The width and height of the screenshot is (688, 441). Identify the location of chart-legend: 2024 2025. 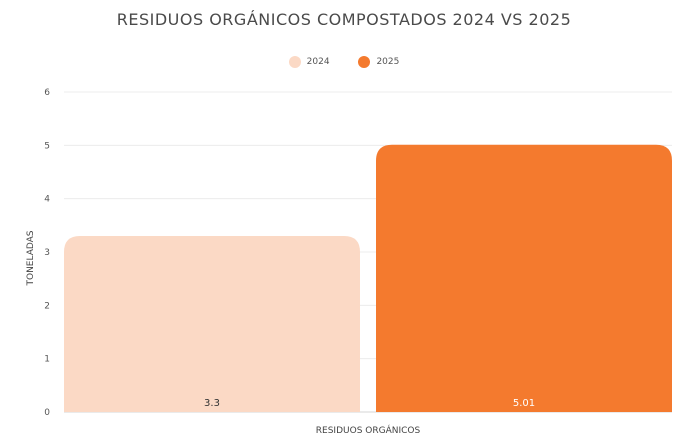
(344, 63).